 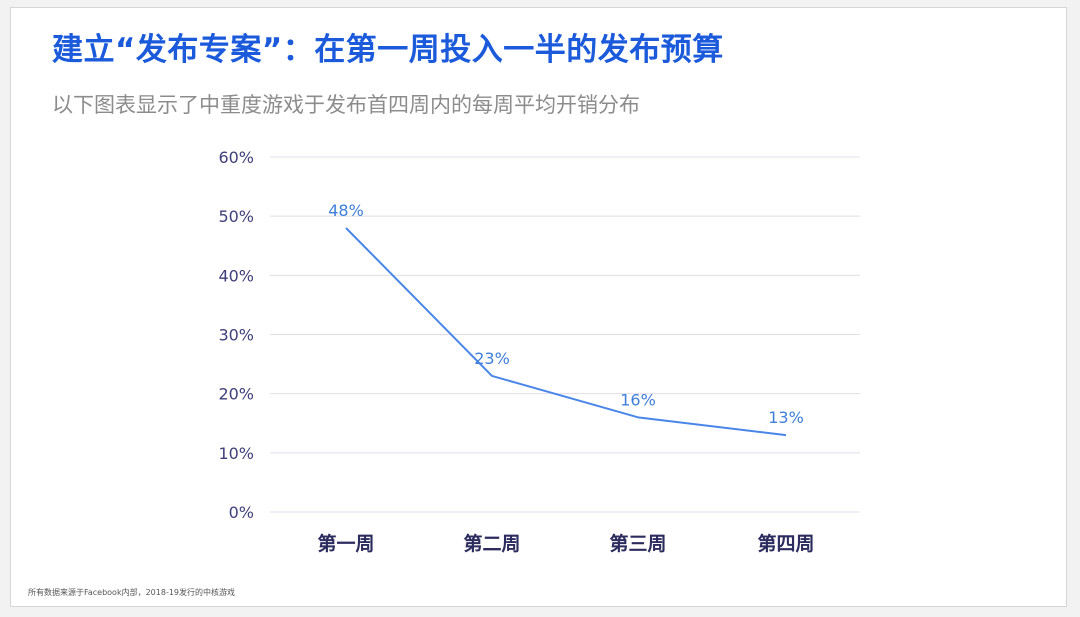 What do you see at coordinates (345, 543) in the screenshot?
I see `x-tick-label: 第一周` at bounding box center [345, 543].